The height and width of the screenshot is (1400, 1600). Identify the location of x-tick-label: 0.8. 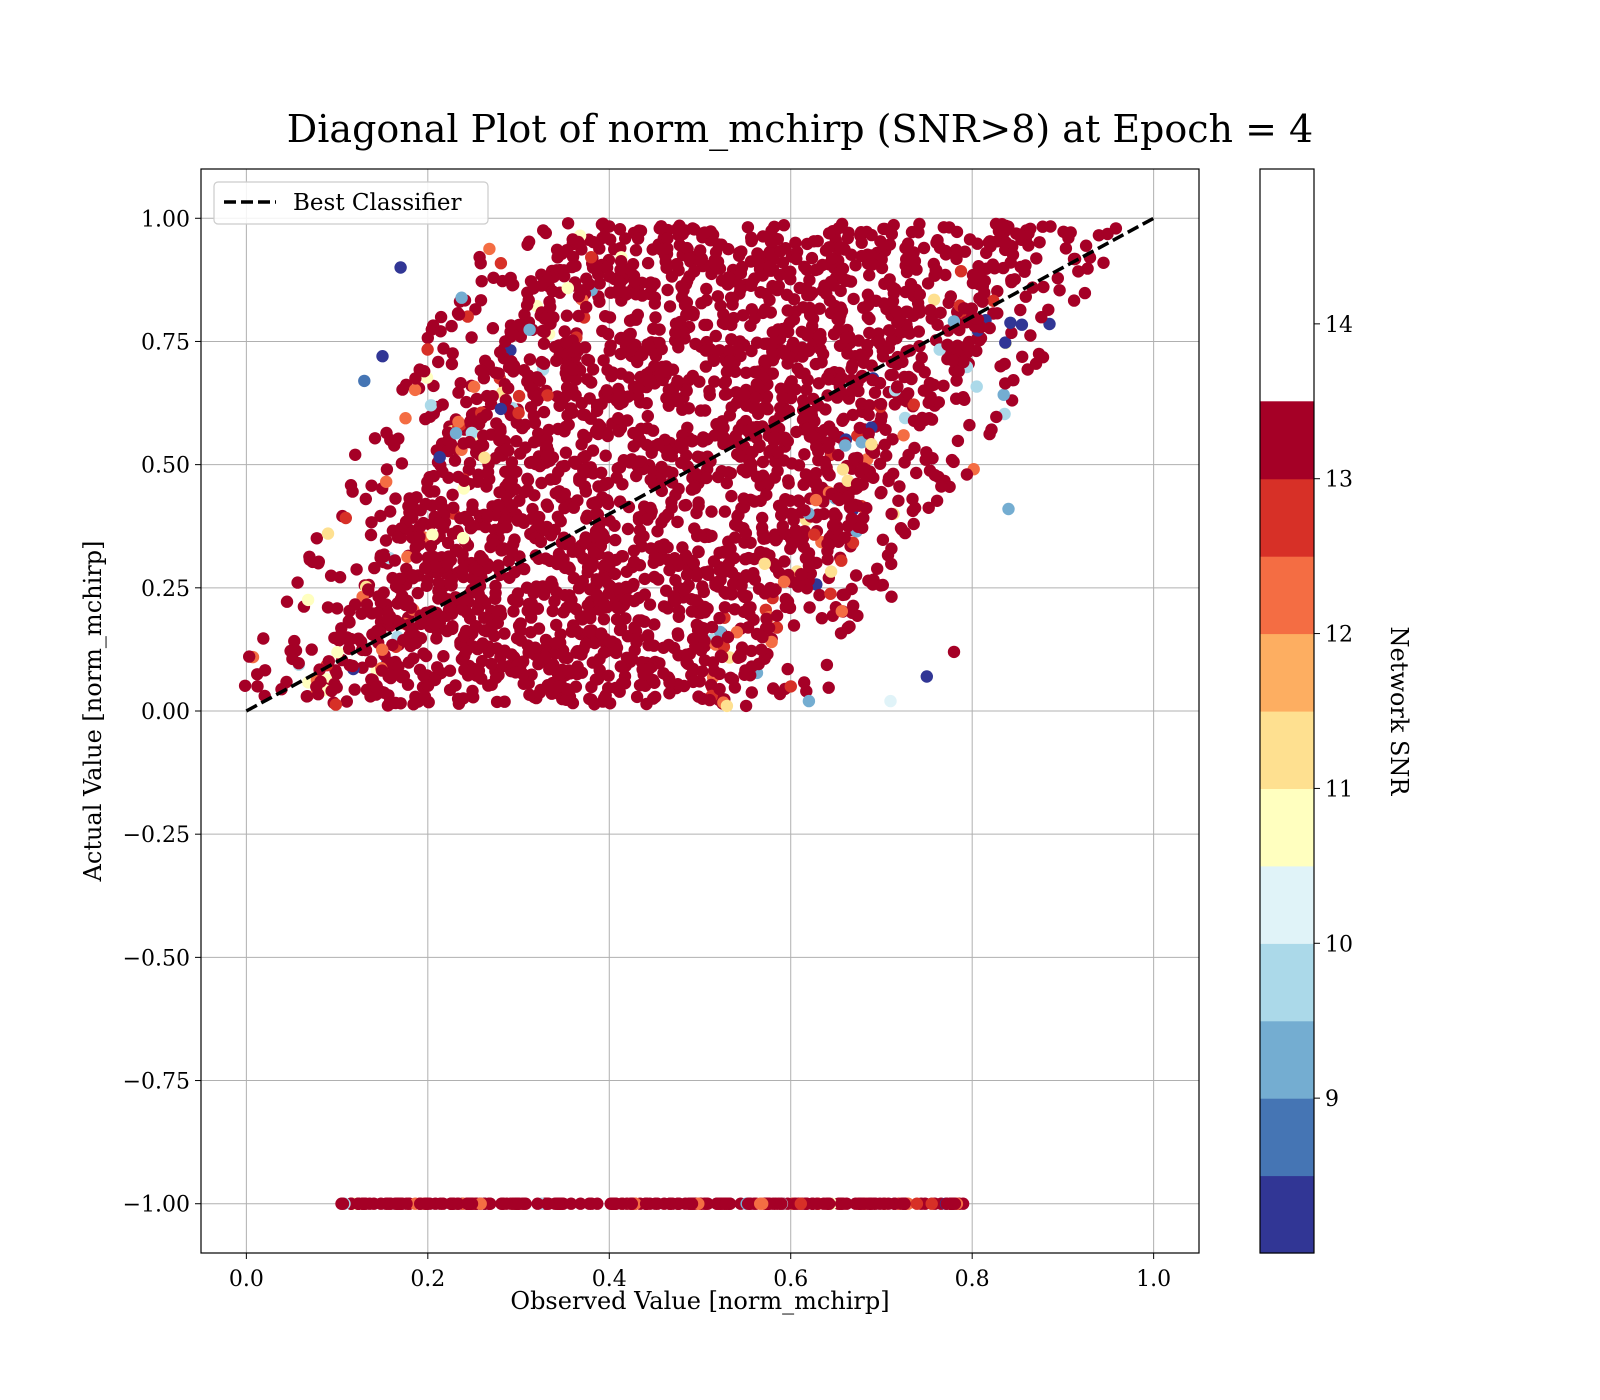
(972, 1279).